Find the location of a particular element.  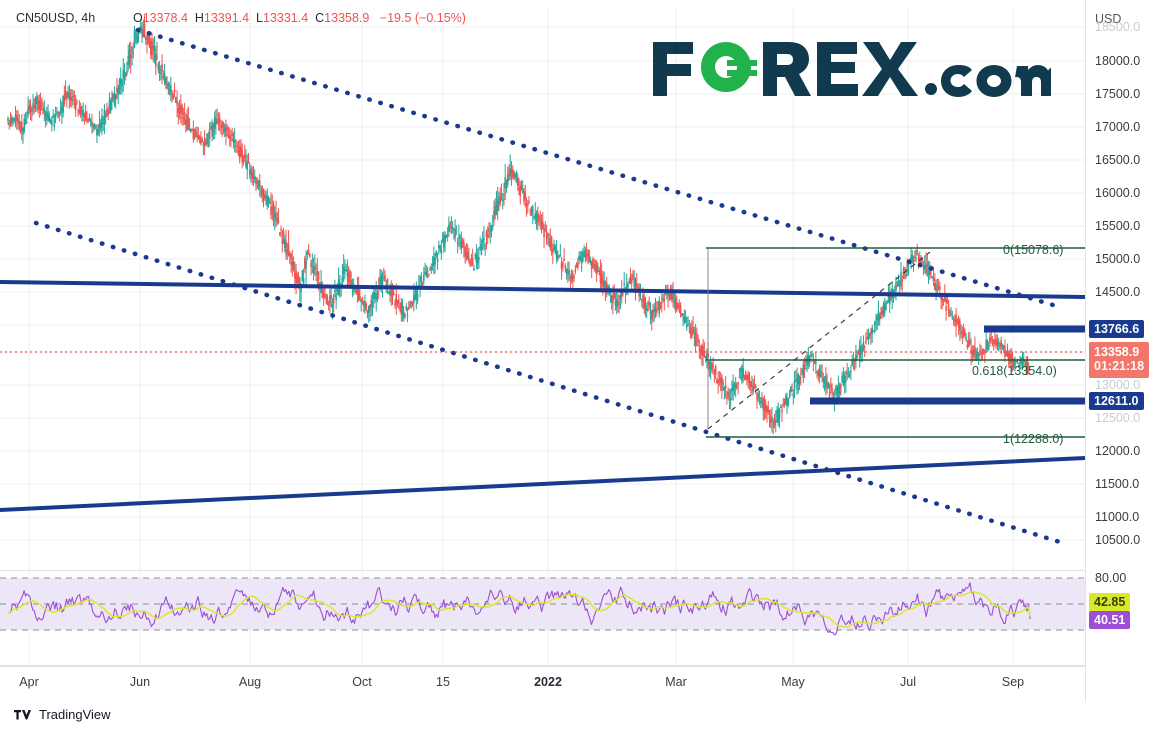

time-tick-label: Jun is located at coordinates (140, 682).